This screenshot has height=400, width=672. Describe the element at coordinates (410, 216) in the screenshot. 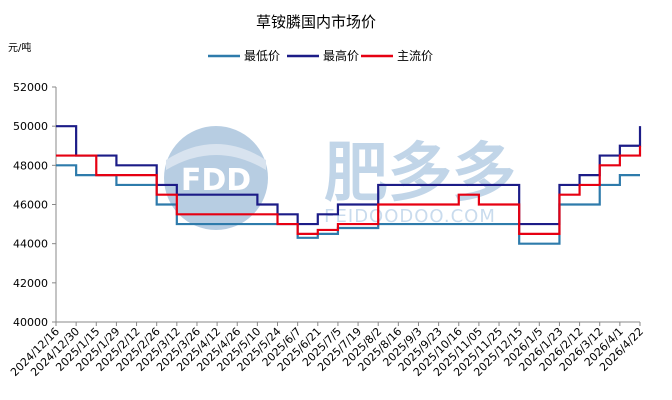

I see `watermark-domain-text: FEIDOODOO.COM` at that location.